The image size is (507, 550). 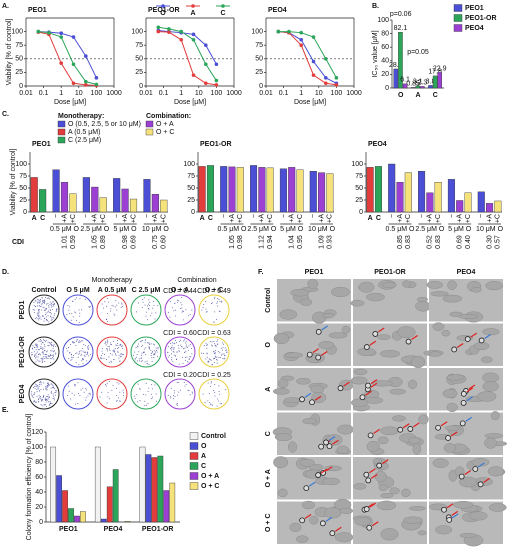 What do you see at coordinates (435, 72) in the screenshot?
I see `value-label: 17.8` at bounding box center [435, 72].